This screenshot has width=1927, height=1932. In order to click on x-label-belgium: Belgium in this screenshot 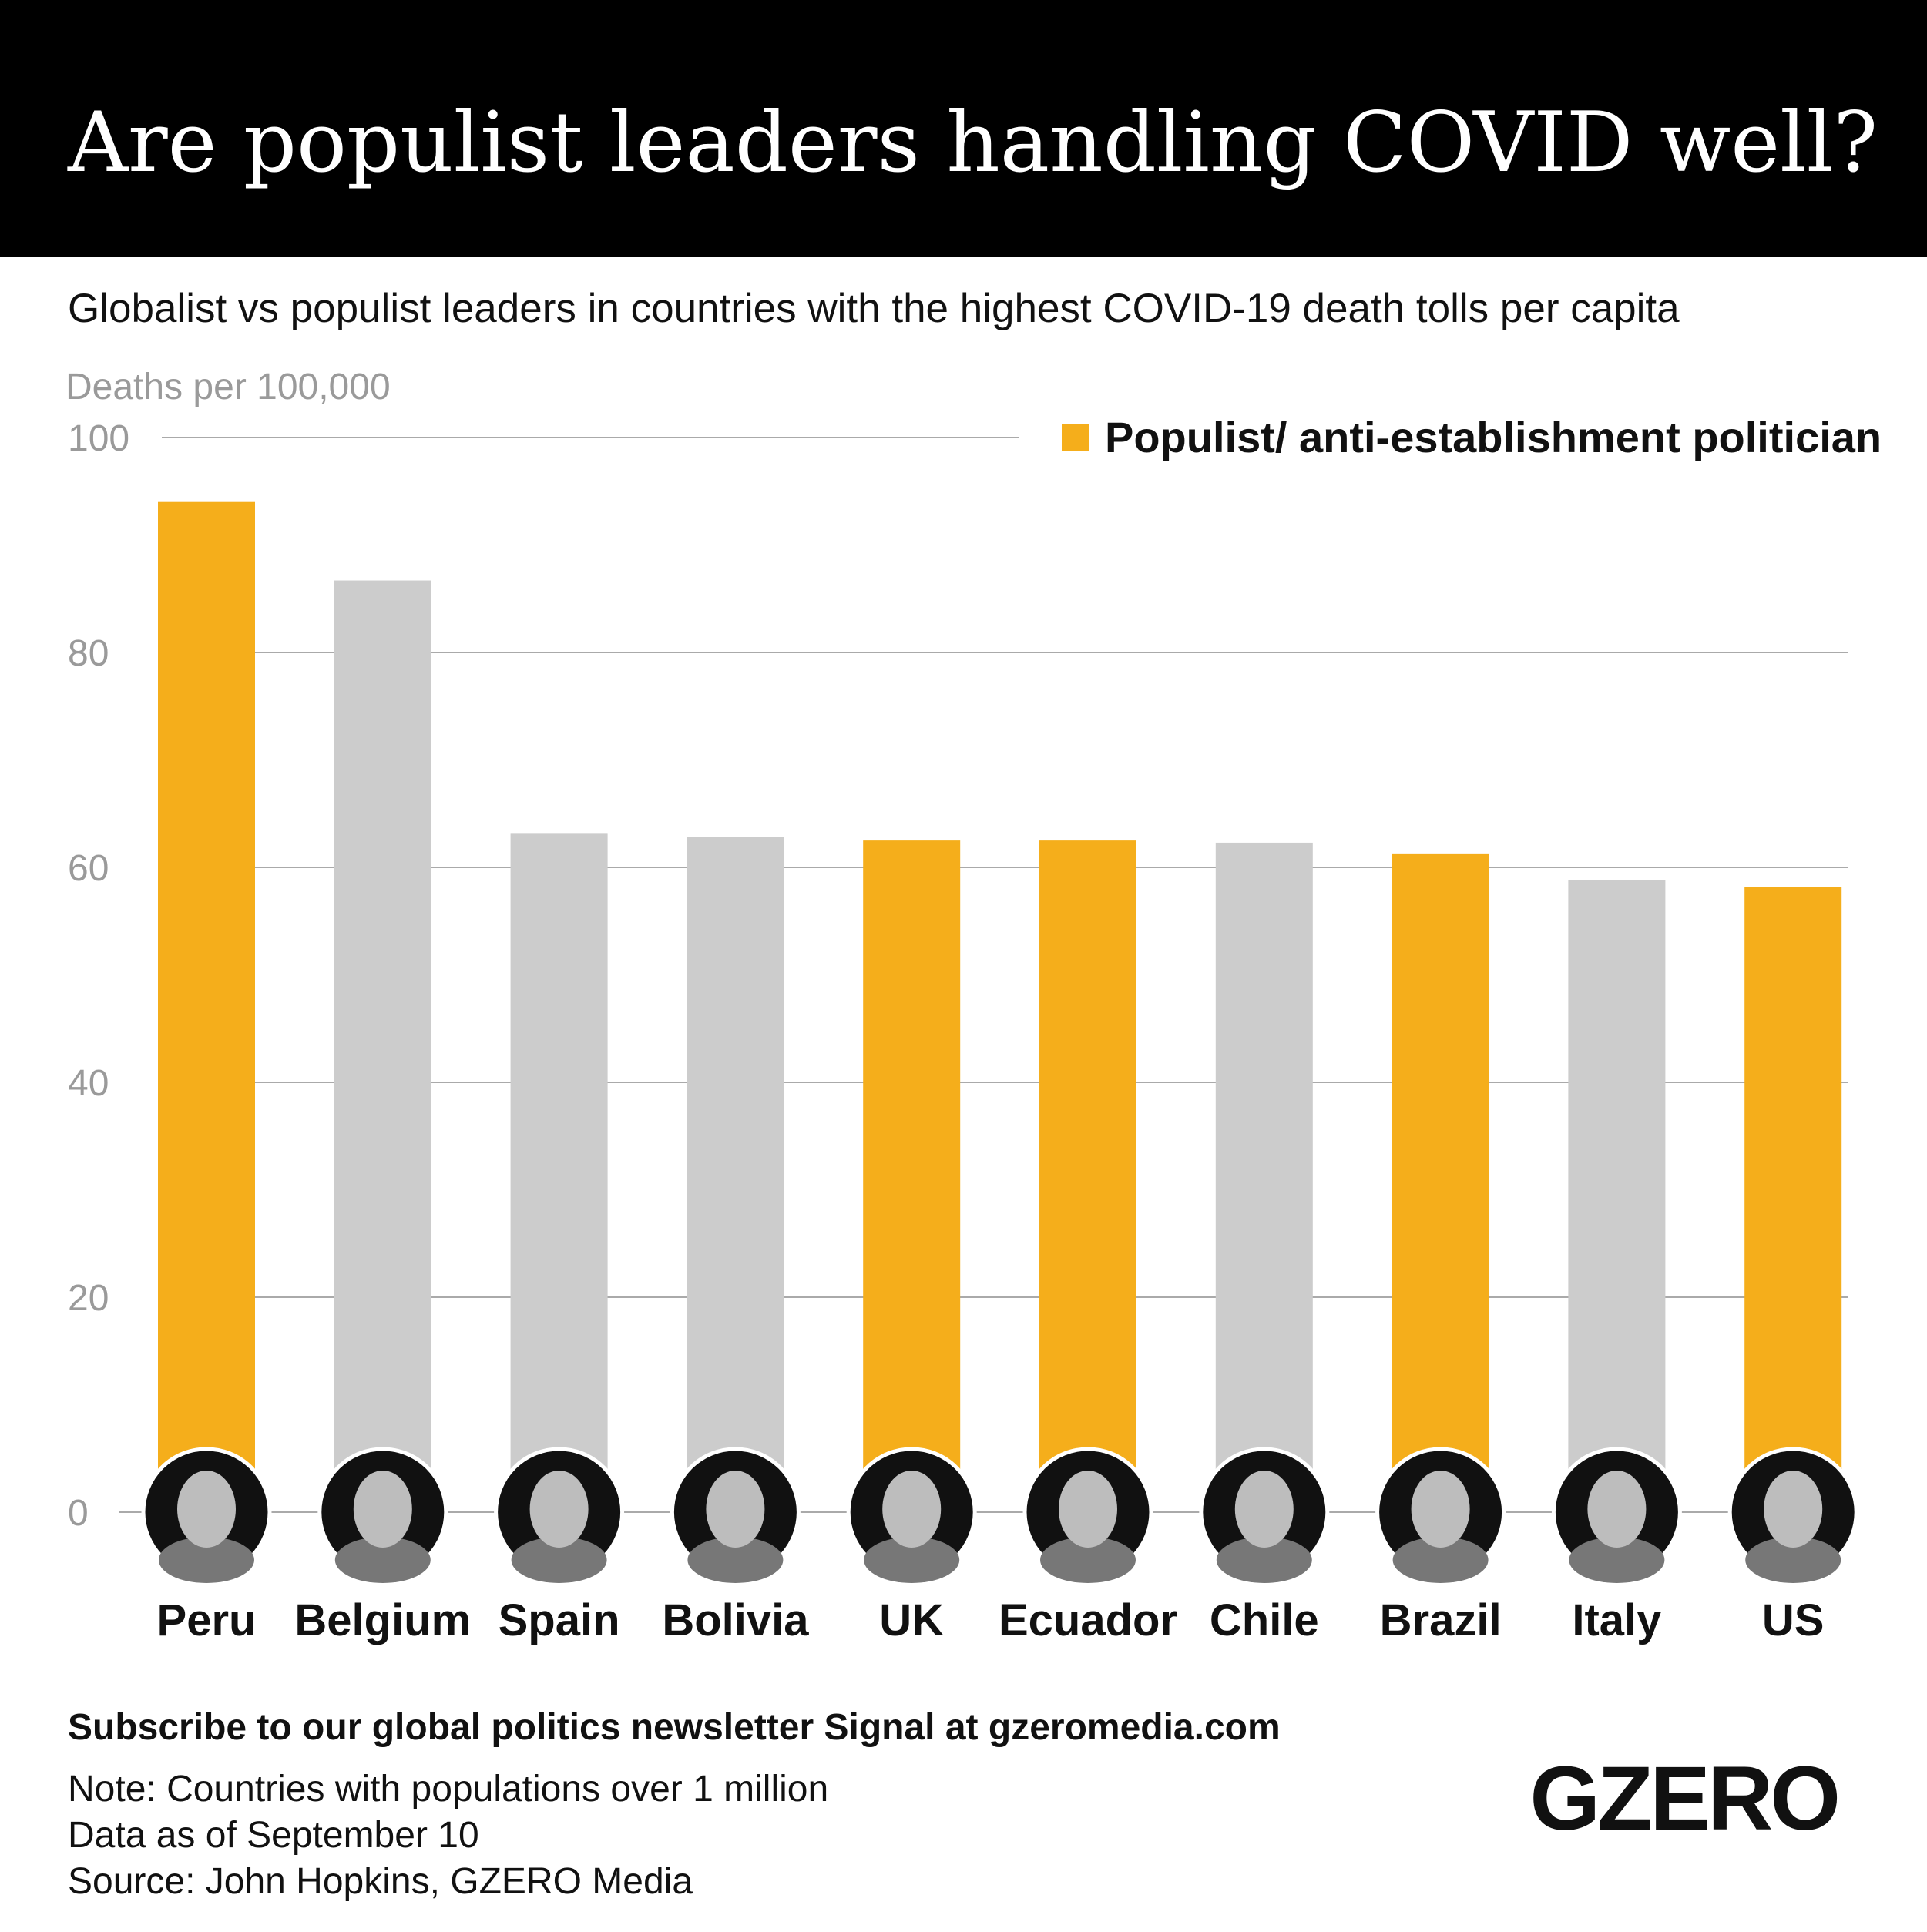, I will do `click(382, 1620)`.